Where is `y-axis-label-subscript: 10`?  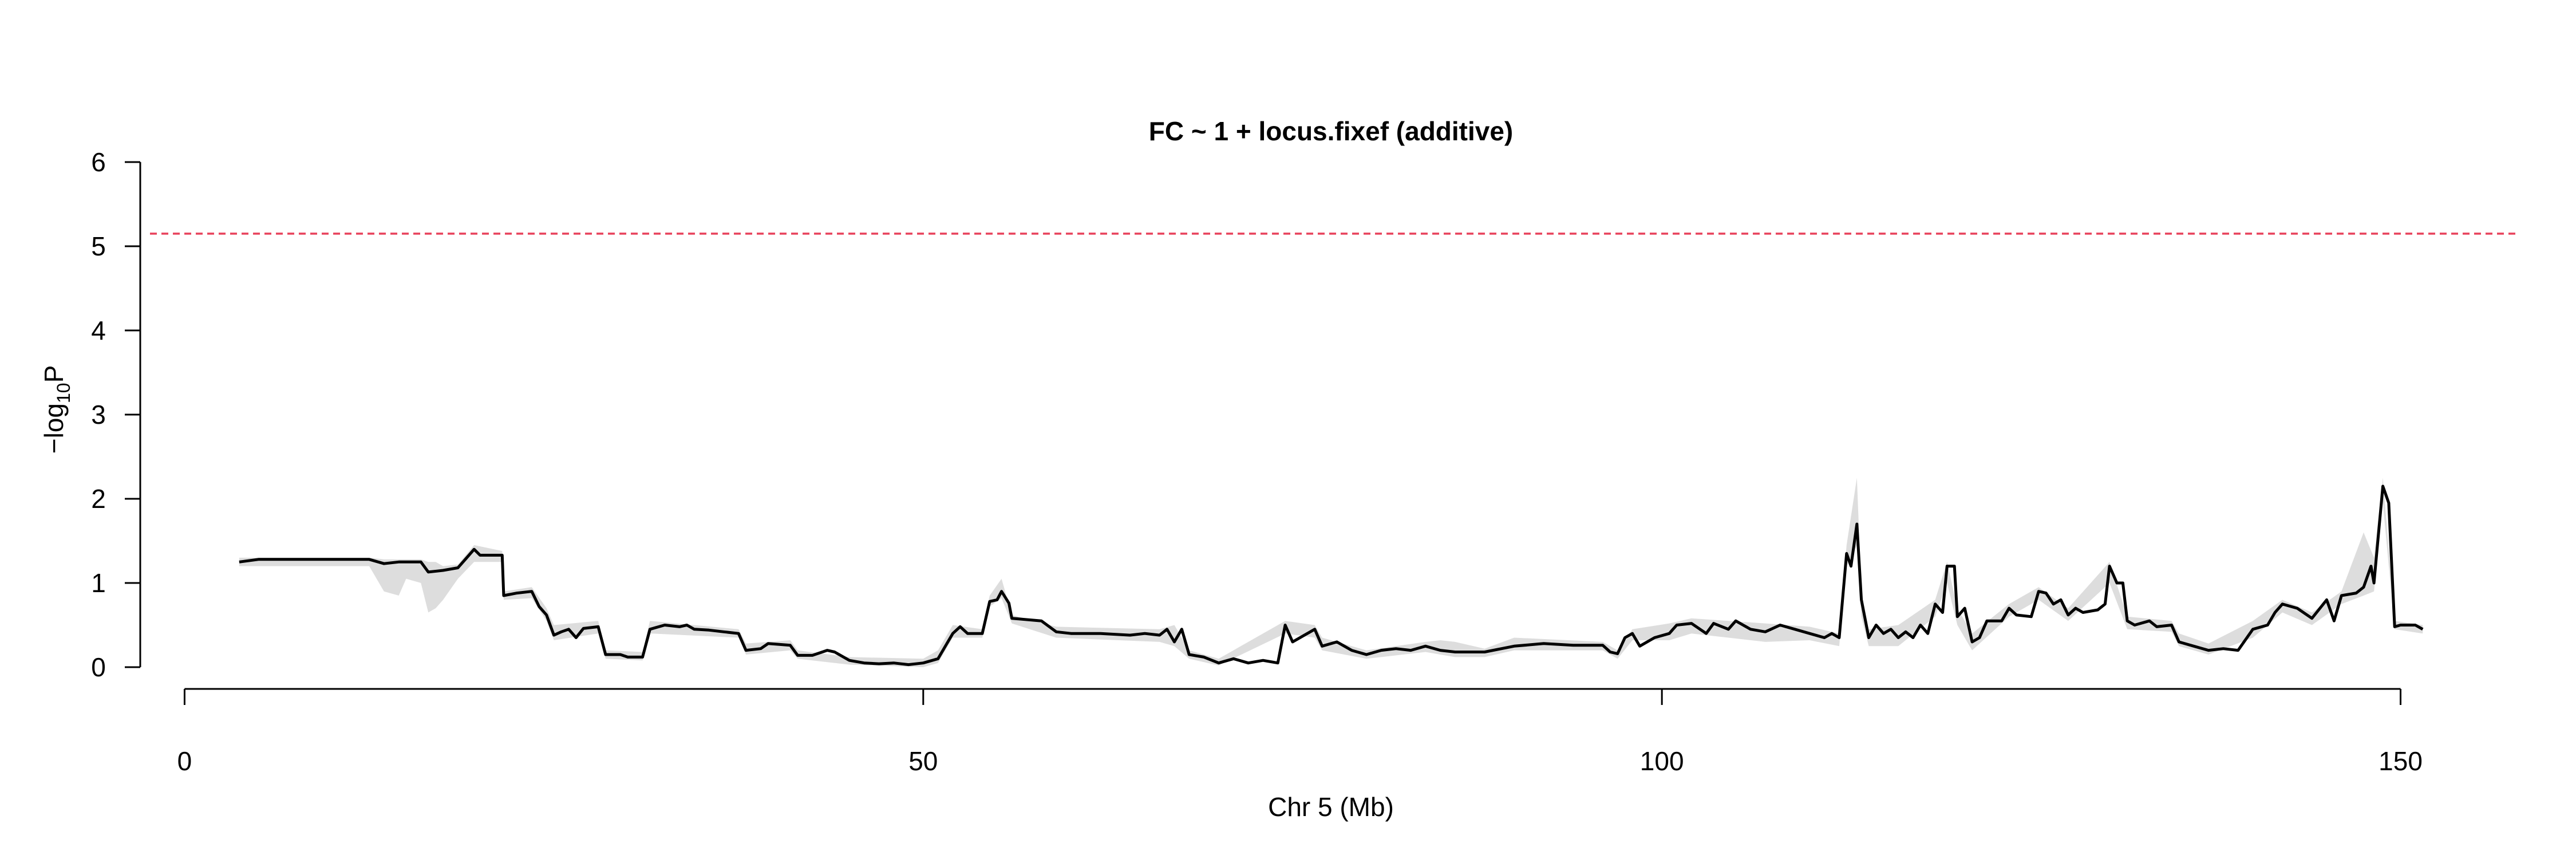
y-axis-label-subscript: 10 is located at coordinates (63, 393).